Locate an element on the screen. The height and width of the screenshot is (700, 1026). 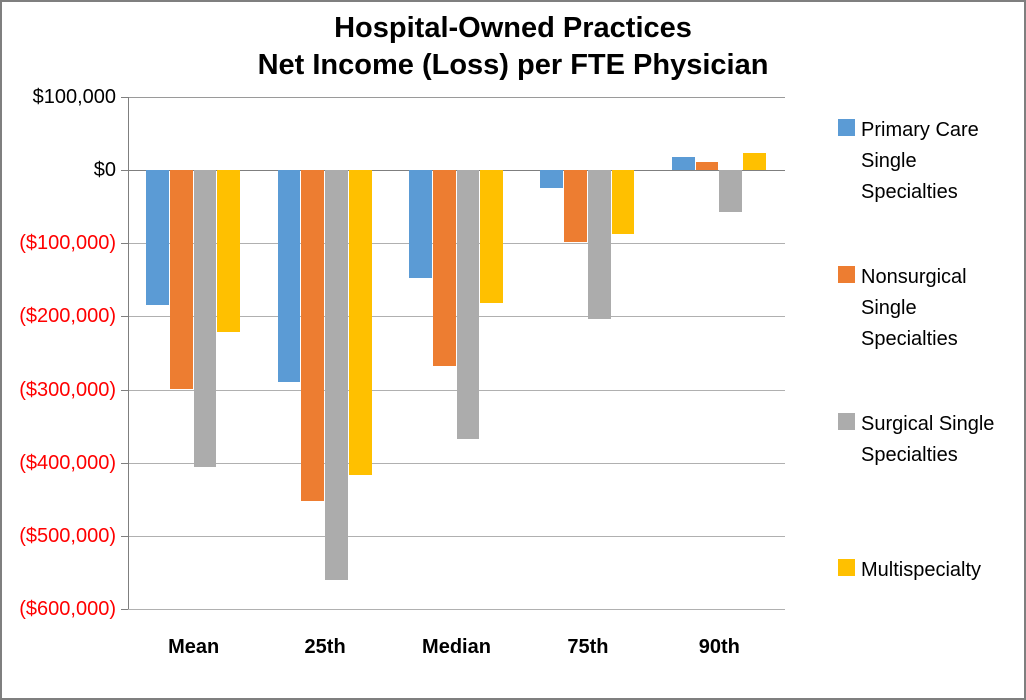
y-axis-tick-label: $100,000 is located at coordinates (74, 97).